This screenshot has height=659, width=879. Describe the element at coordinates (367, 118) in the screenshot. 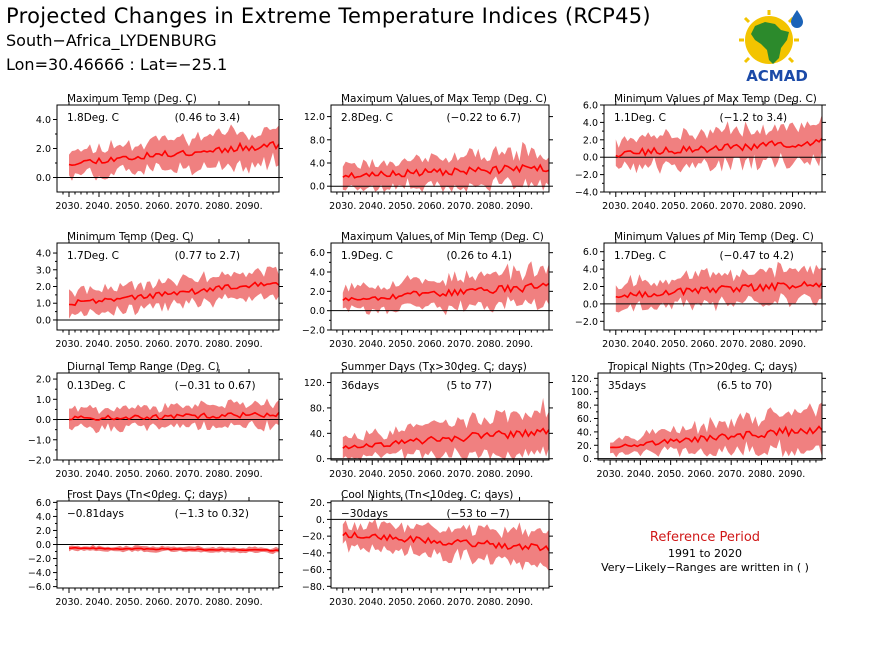

I see `mean-change-label: 2.8Deg. C` at that location.